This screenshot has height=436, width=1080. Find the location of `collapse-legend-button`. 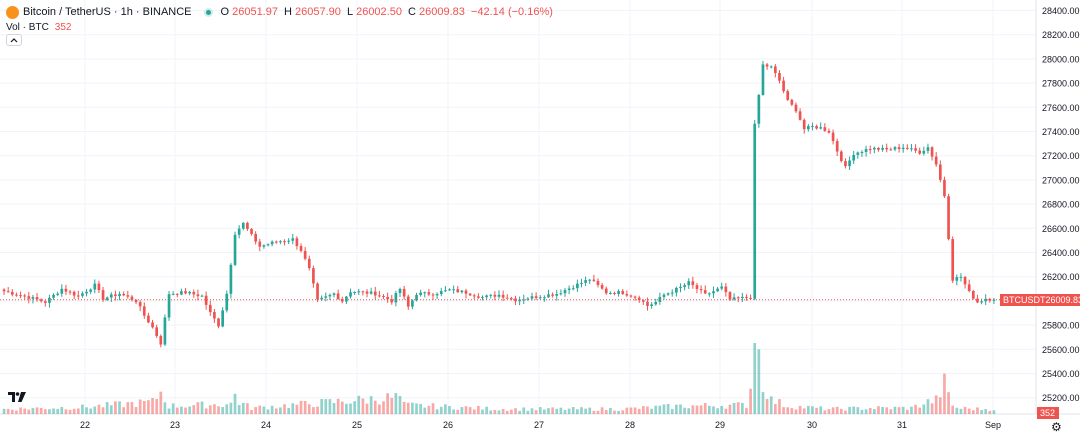

collapse-legend-button is located at coordinates (14, 40).